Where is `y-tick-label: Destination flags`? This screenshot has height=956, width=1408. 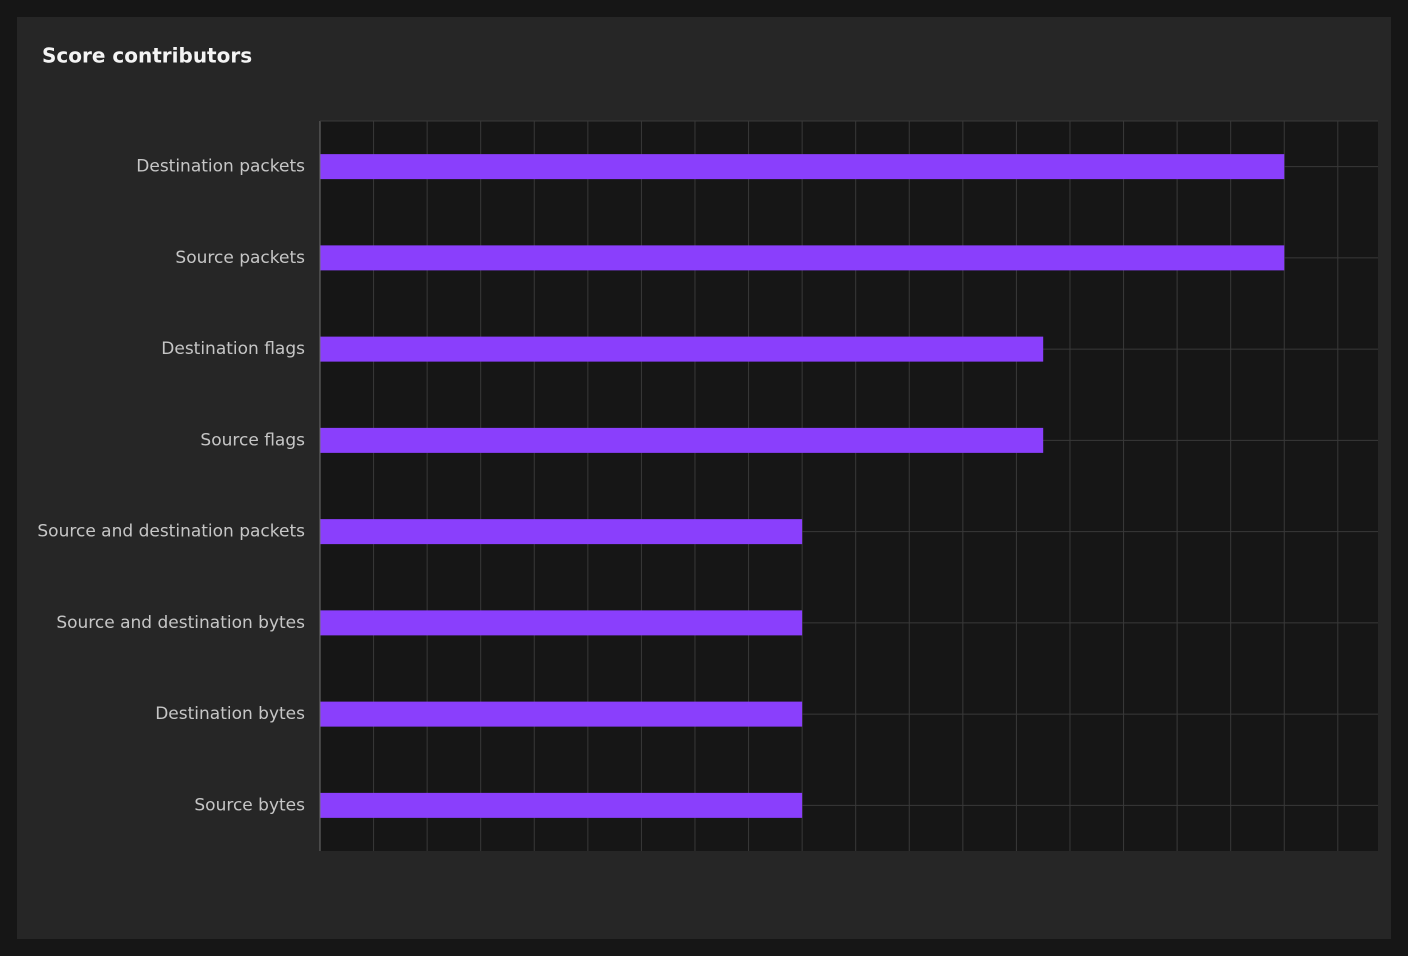 y-tick-label: Destination flags is located at coordinates (233, 349).